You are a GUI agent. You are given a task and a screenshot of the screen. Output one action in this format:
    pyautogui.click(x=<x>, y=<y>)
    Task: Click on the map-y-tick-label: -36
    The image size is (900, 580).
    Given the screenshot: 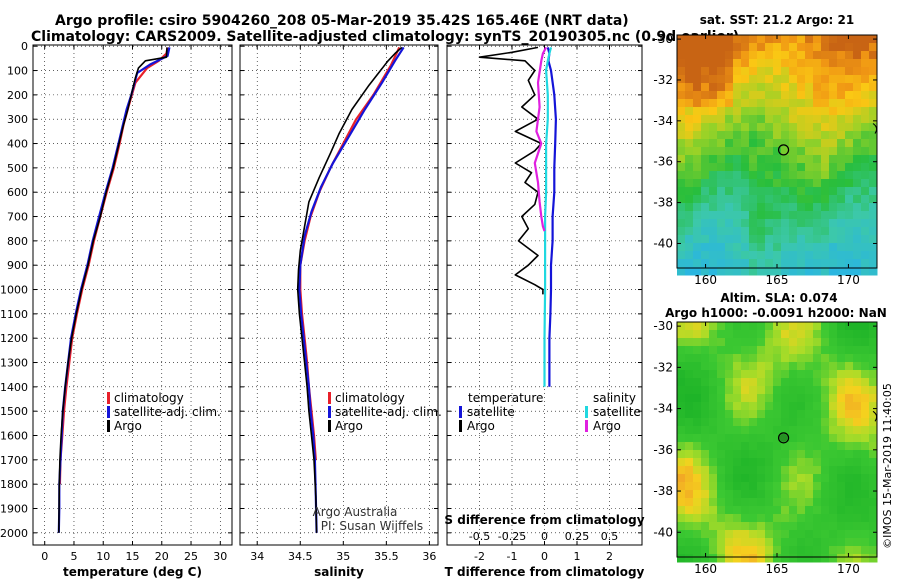 What is the action you would take?
    pyautogui.click(x=663, y=450)
    